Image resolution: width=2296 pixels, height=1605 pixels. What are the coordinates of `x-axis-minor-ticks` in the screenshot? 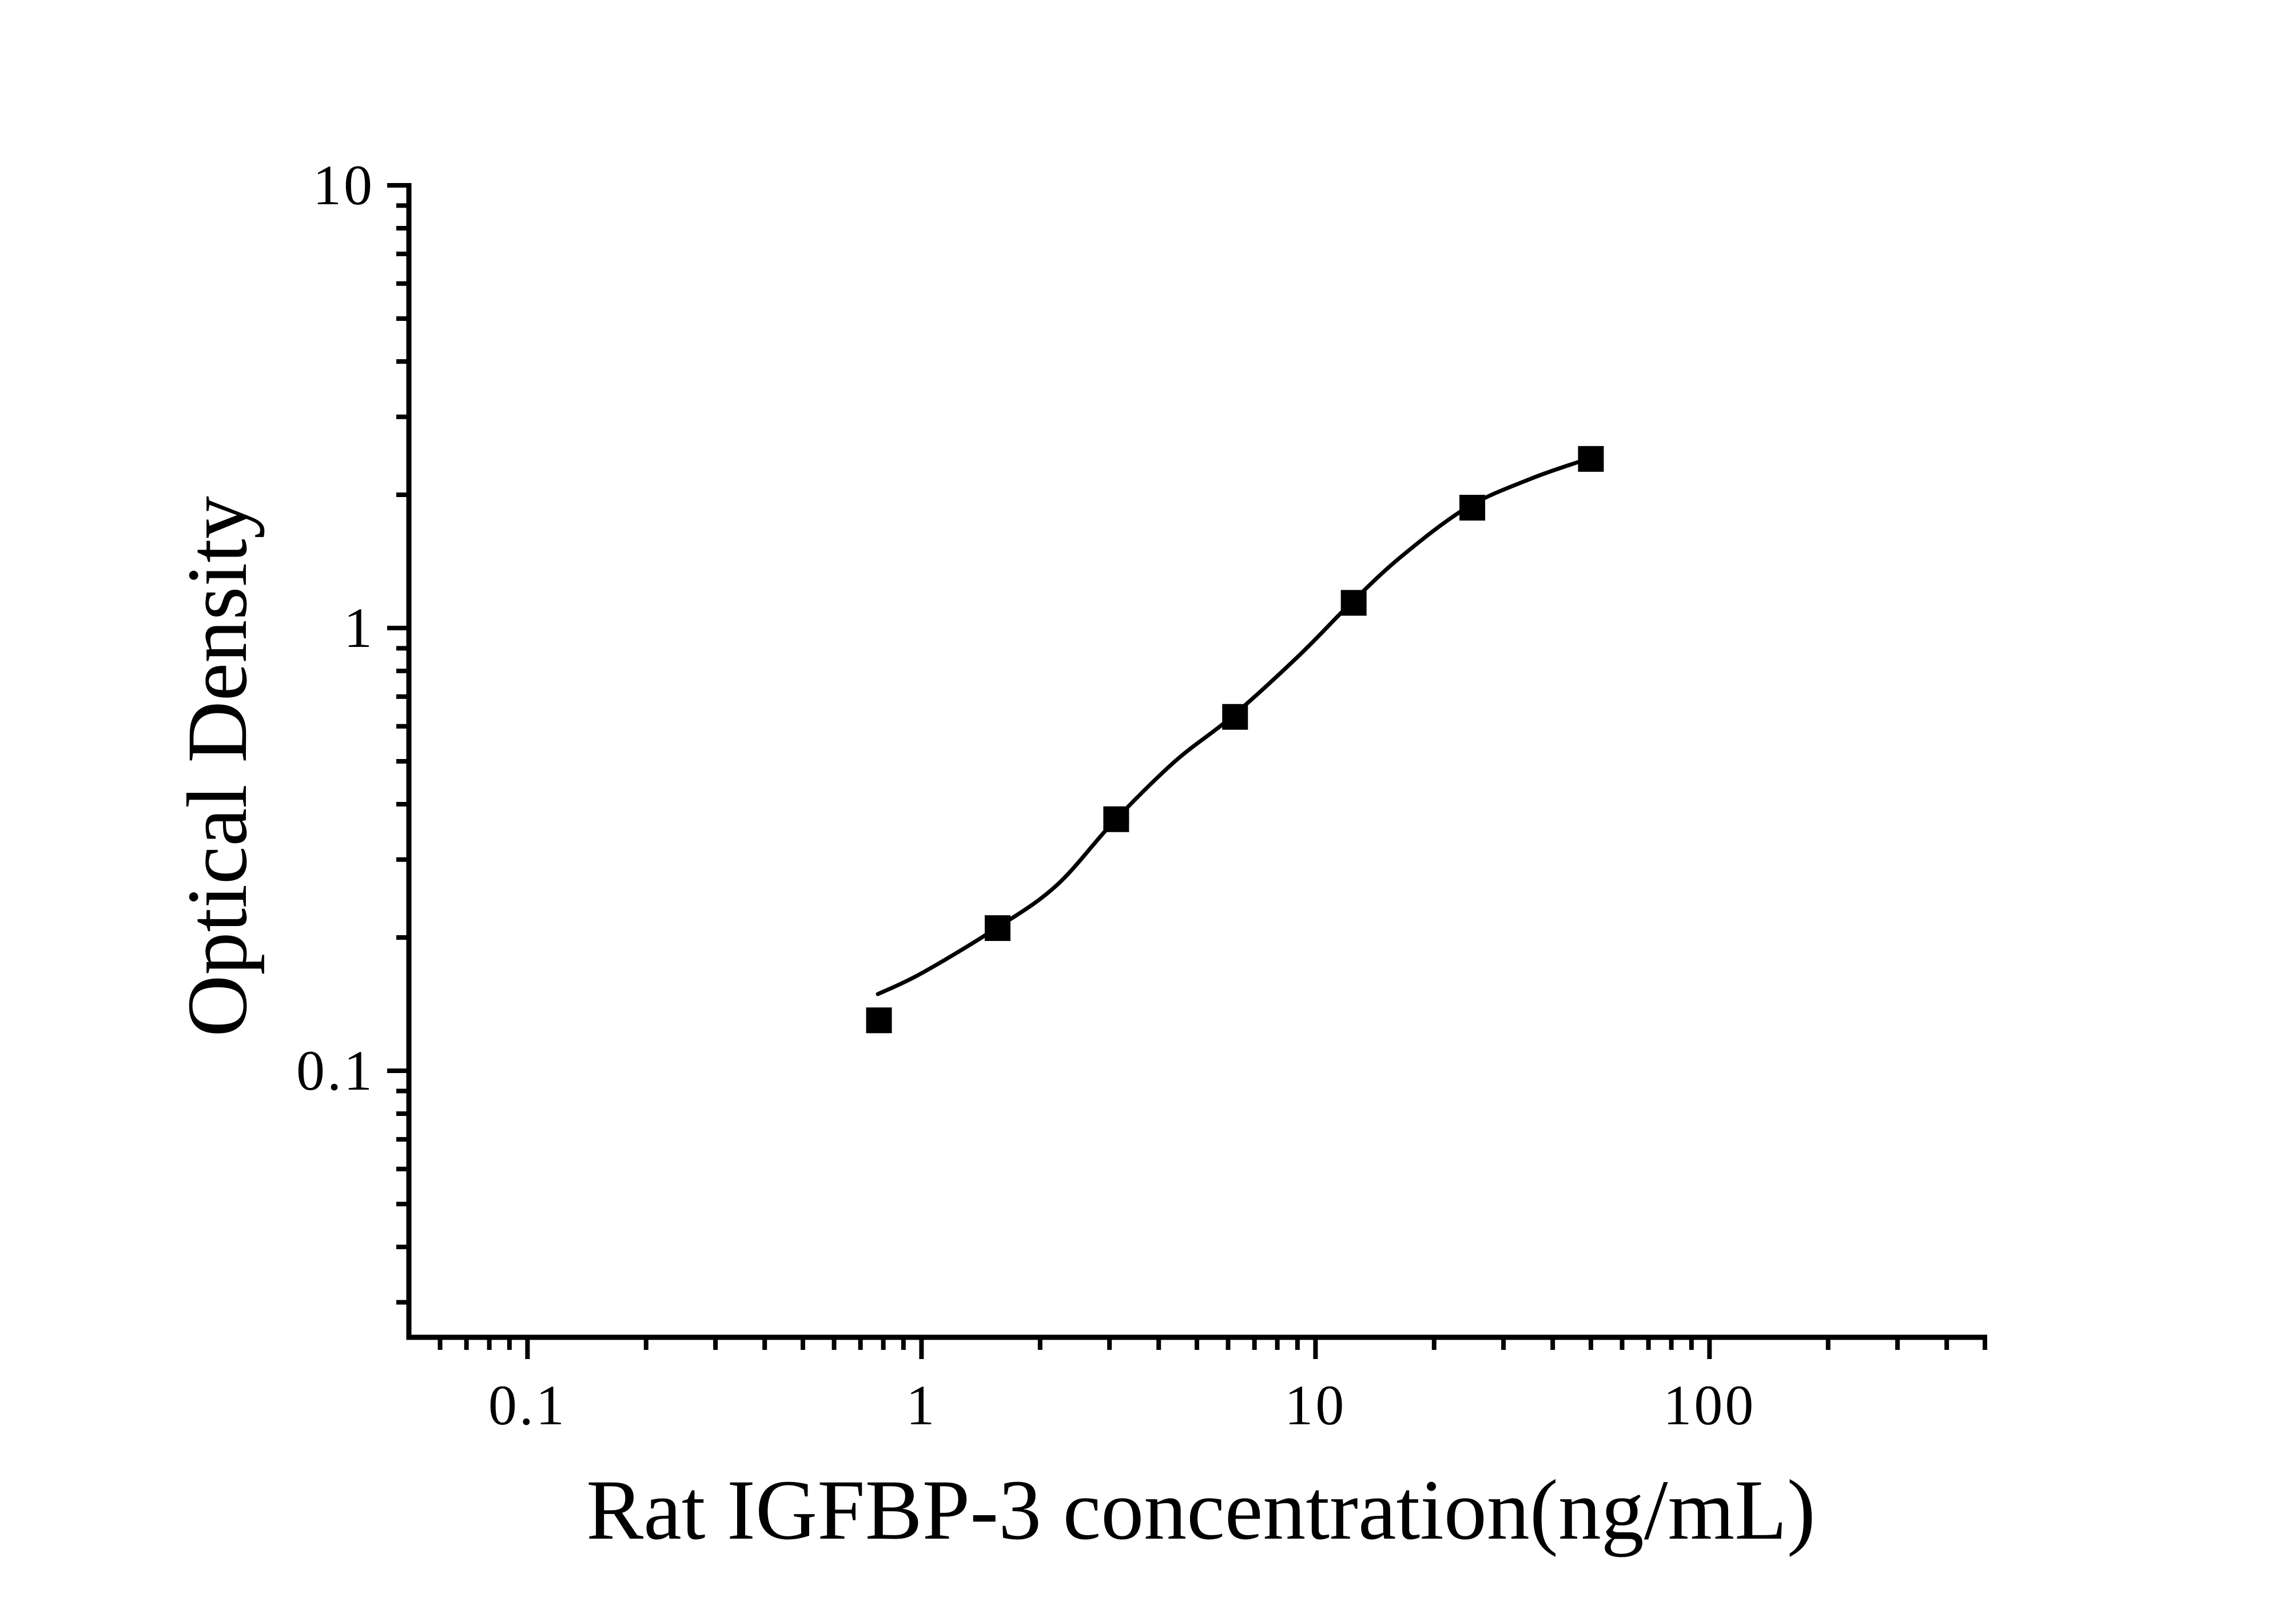 It's located at (1212, 1343).